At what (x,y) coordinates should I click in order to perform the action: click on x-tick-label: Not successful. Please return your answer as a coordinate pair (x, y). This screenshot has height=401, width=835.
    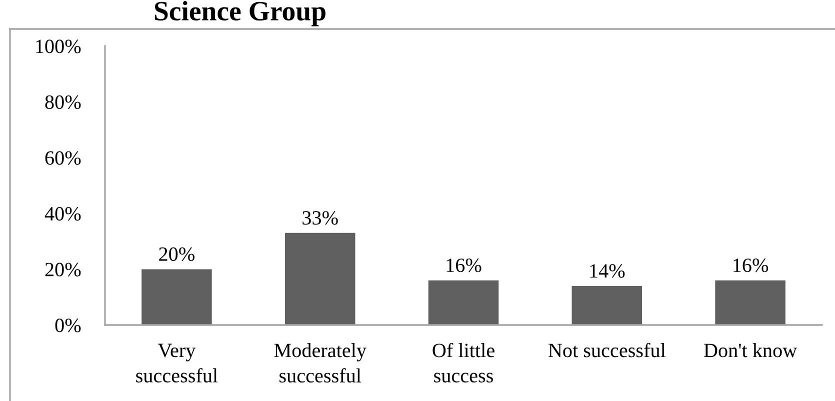
    Looking at the image, I should click on (607, 350).